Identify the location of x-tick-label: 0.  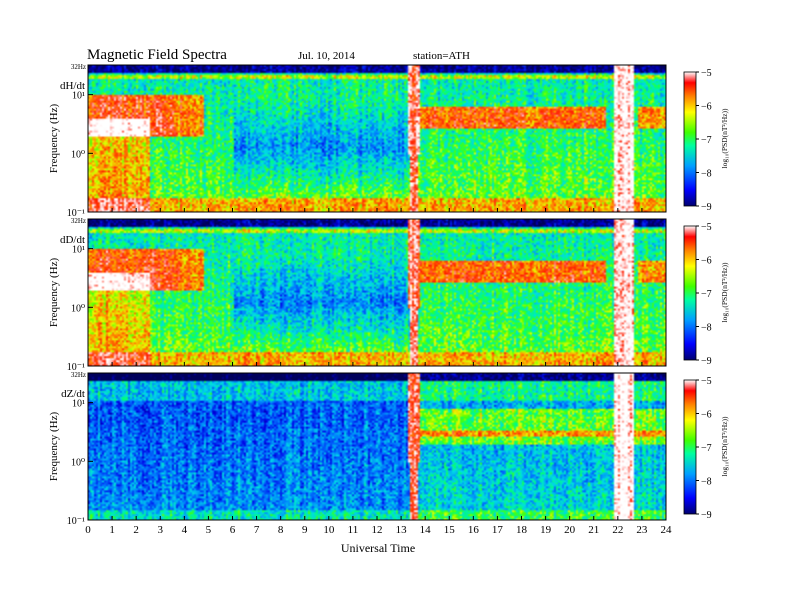
(88, 530).